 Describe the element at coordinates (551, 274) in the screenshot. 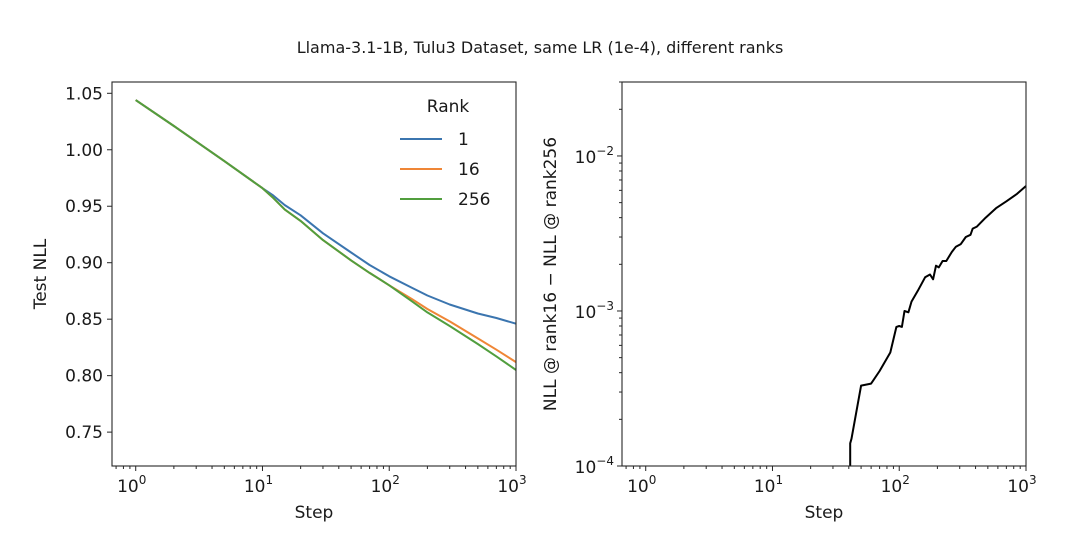

I see `right-y-axis-label: NLL @ rank16 − NLL @ rank256` at that location.